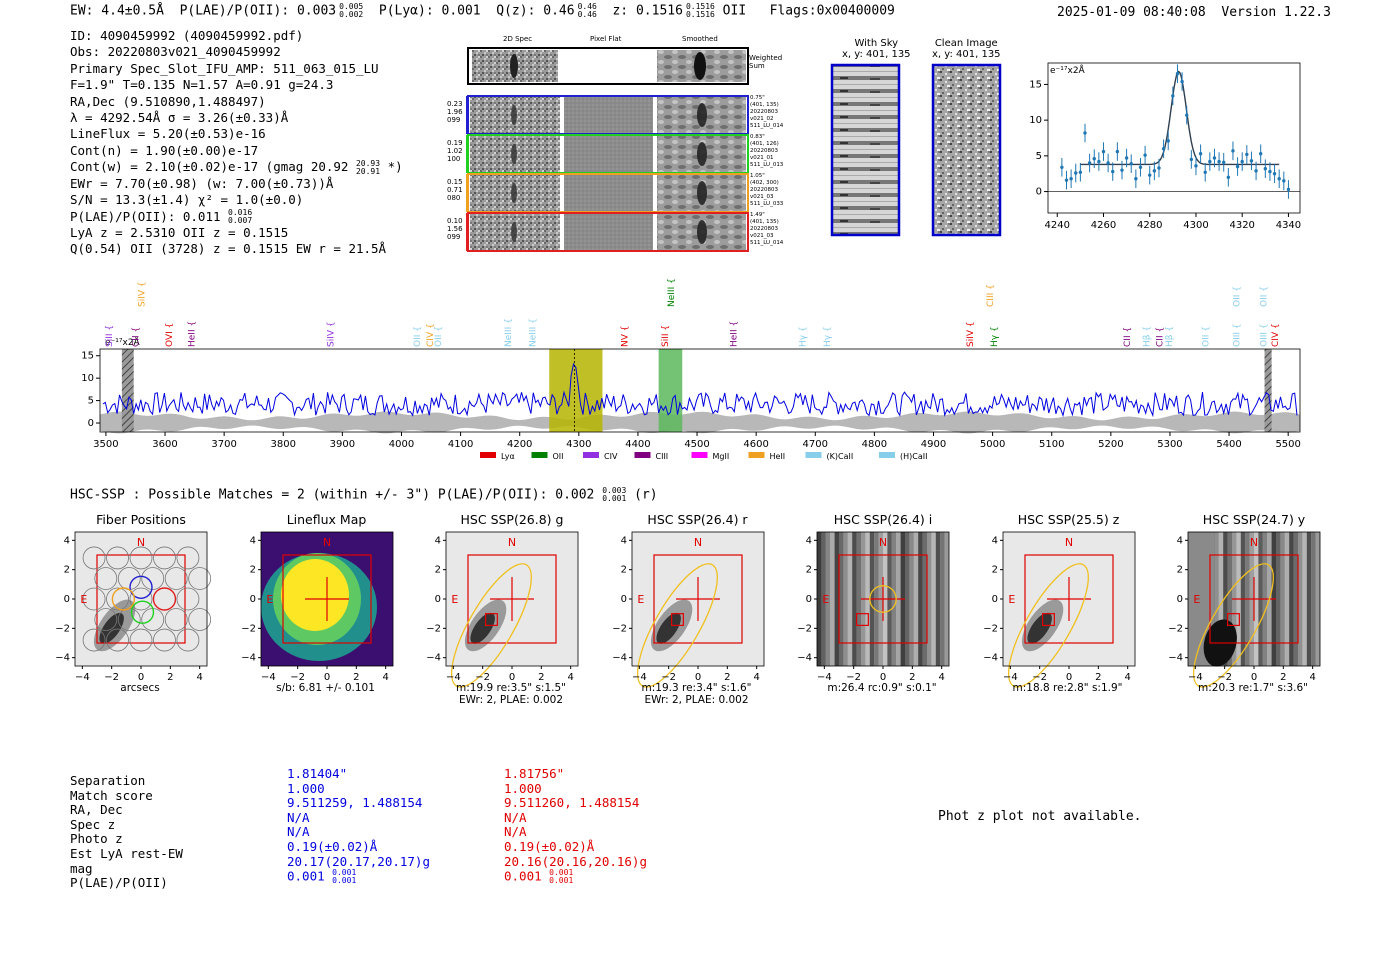  I want to click on info-gmag-lo: 20.91, so click(368, 171).